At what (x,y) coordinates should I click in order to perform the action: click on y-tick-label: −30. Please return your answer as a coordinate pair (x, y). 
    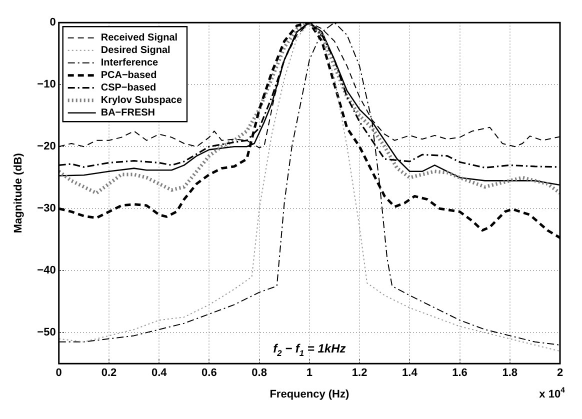
    Looking at the image, I should click on (46, 208).